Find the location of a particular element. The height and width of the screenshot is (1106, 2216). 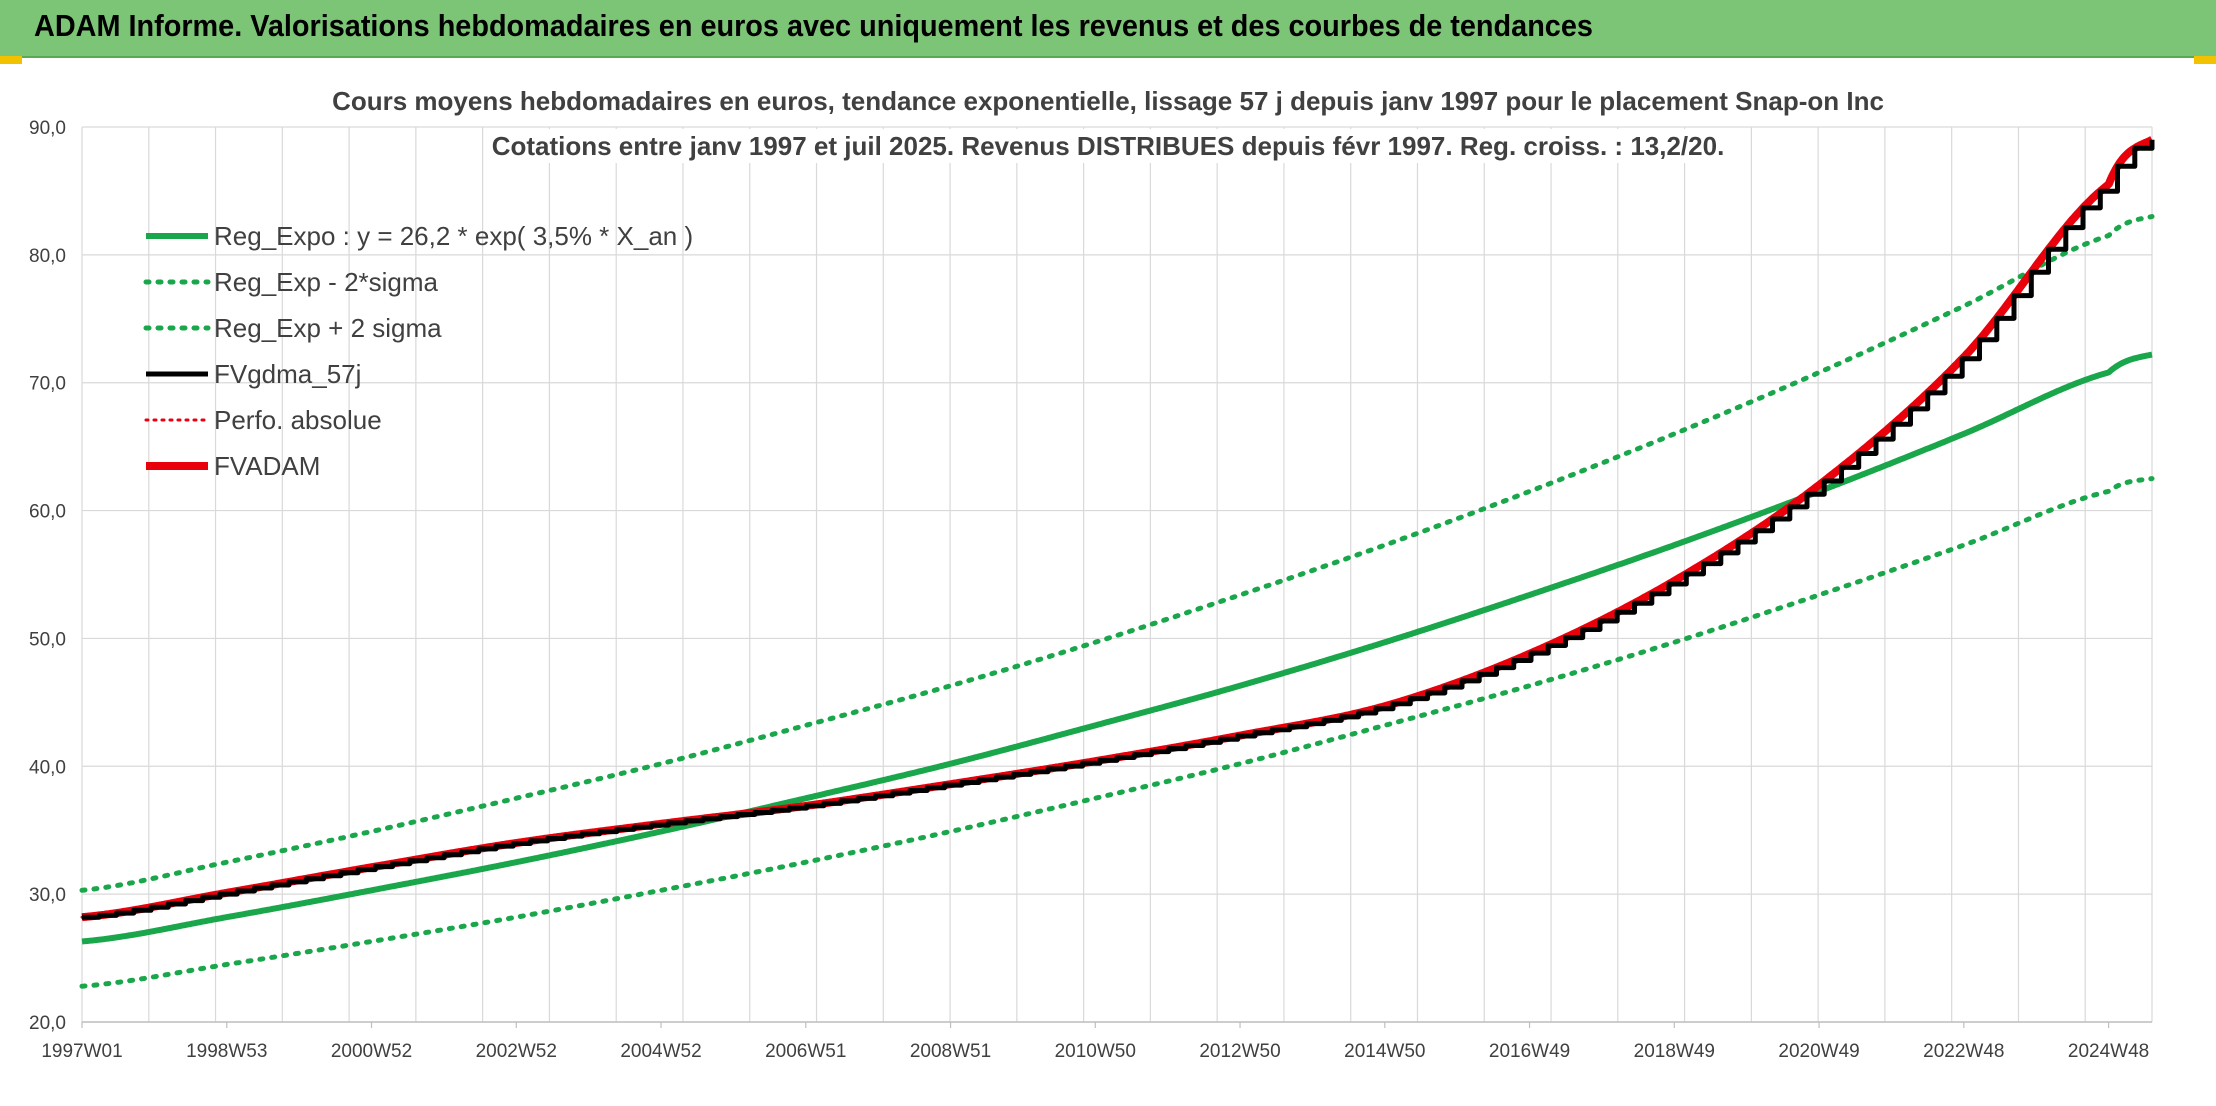

y-tick-label: 30,0 is located at coordinates (47, 895).